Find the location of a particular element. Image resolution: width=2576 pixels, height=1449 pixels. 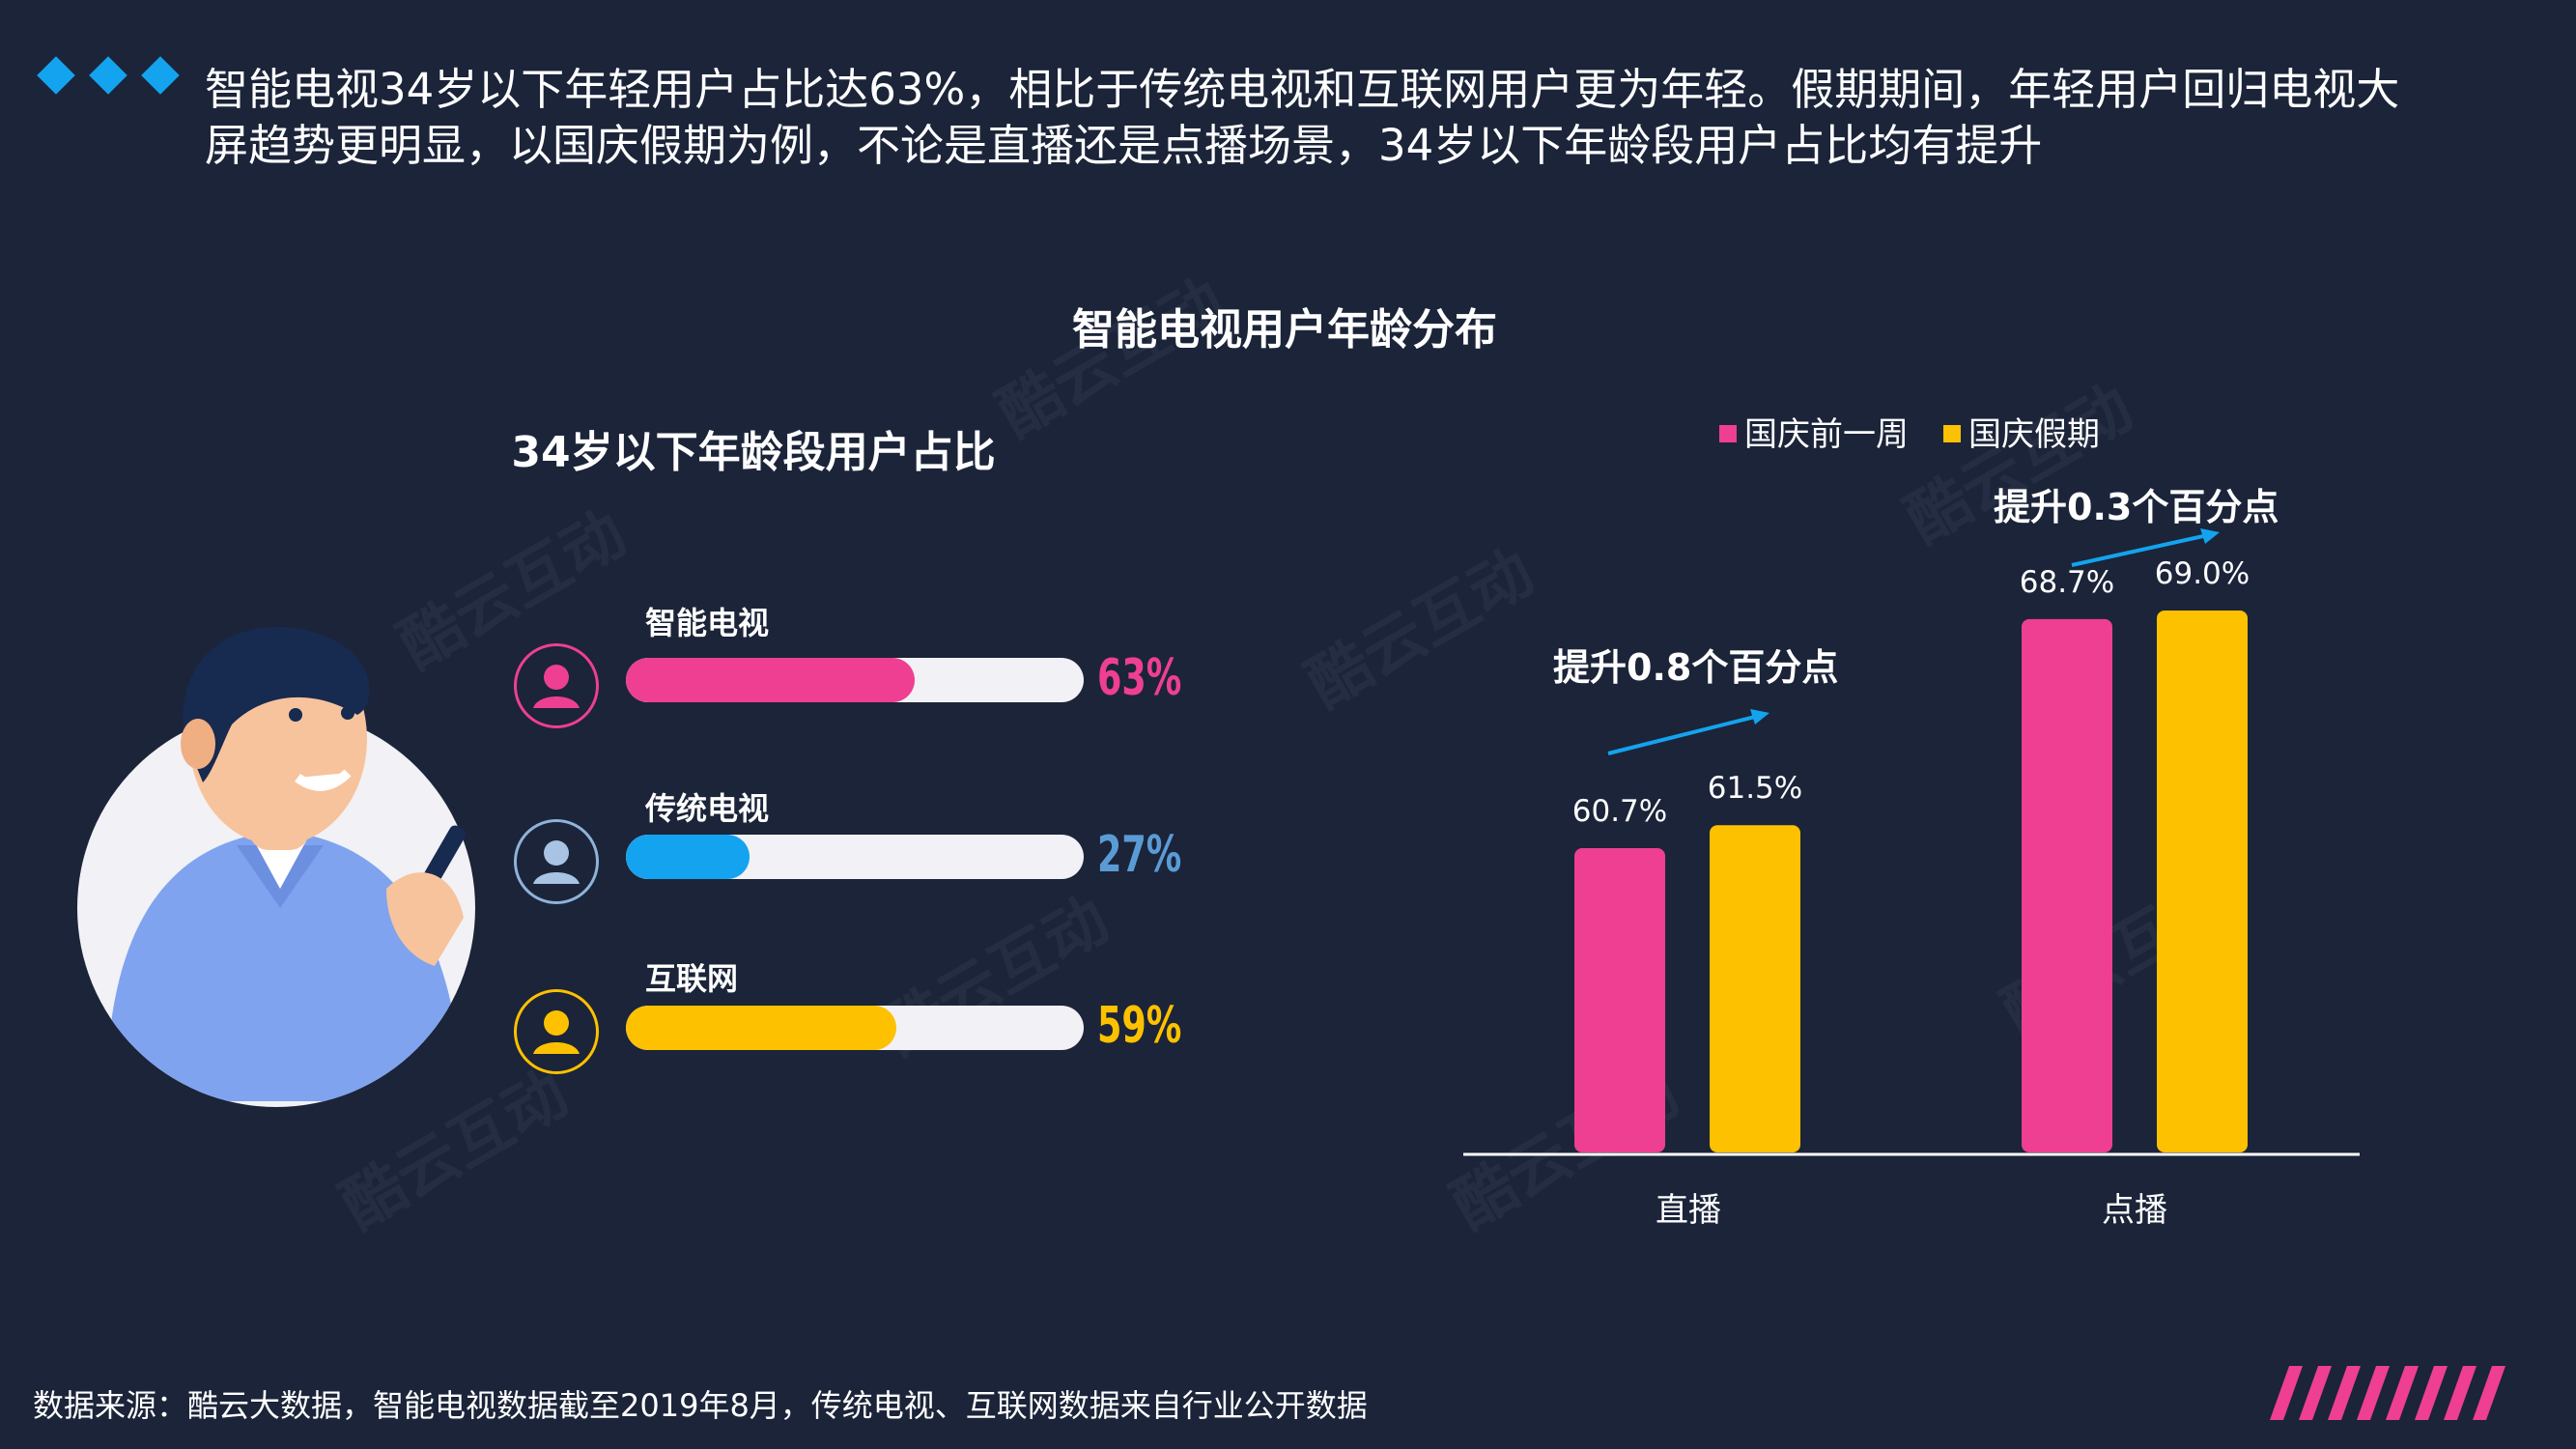

annotation-arrowhead-vod is located at coordinates (2210, 536).